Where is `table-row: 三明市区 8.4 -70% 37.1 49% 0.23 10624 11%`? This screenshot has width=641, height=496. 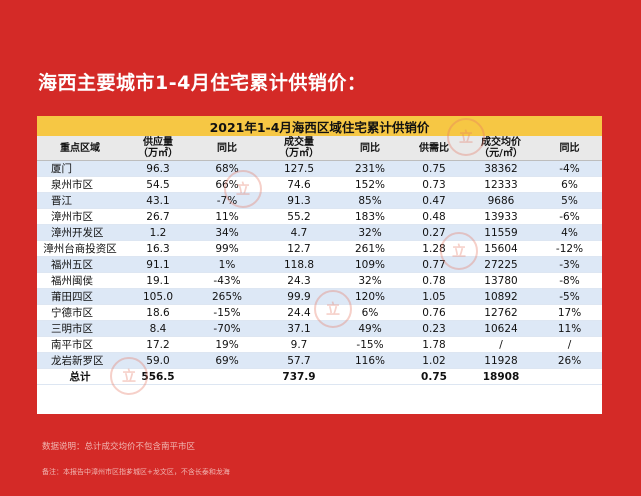
table-row: 三明市区 8.4 -70% 37.1 49% 0.23 10624 11% is located at coordinates (319, 328).